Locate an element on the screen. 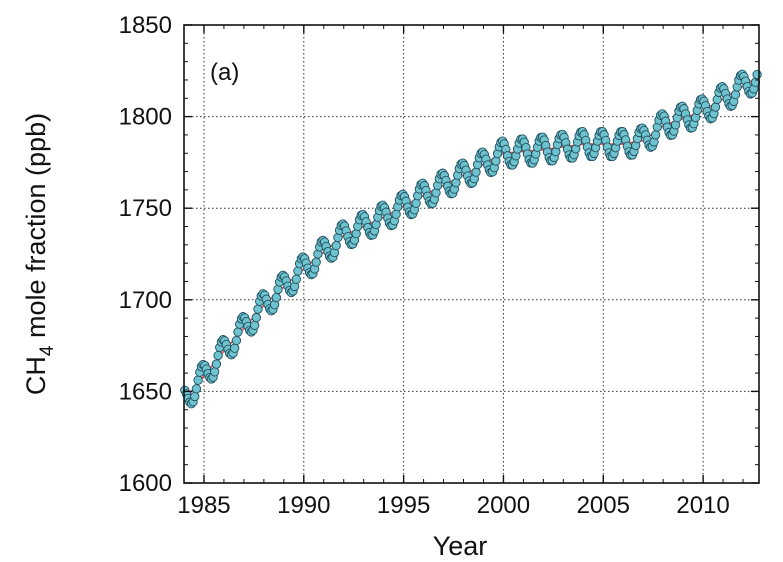 The image size is (783, 562). x-axis-title: Year is located at coordinates (460, 546).